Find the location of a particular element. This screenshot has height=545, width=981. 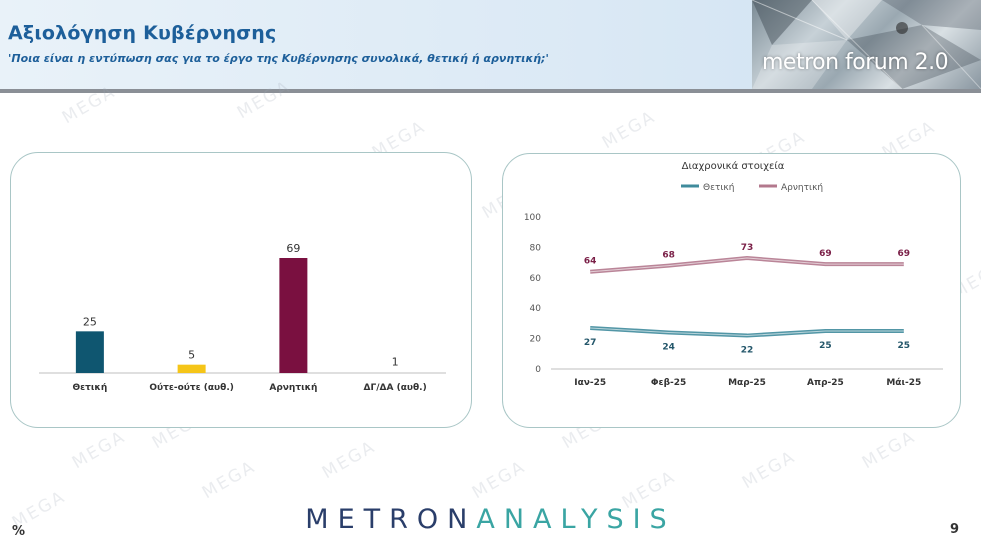

unit-label: % is located at coordinates (19, 531).